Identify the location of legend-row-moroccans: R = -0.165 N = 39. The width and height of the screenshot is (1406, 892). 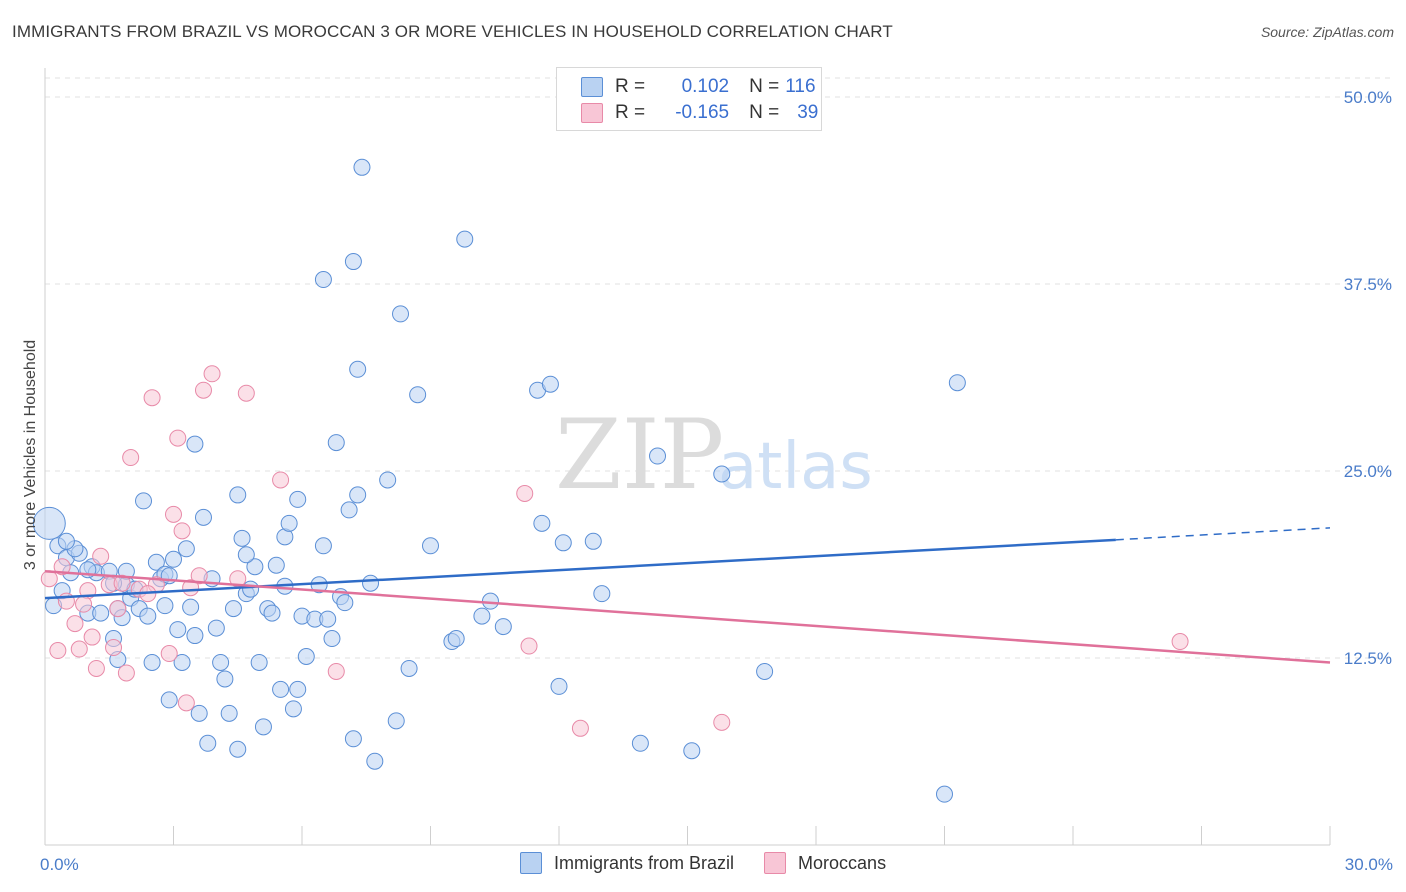
(699, 113).